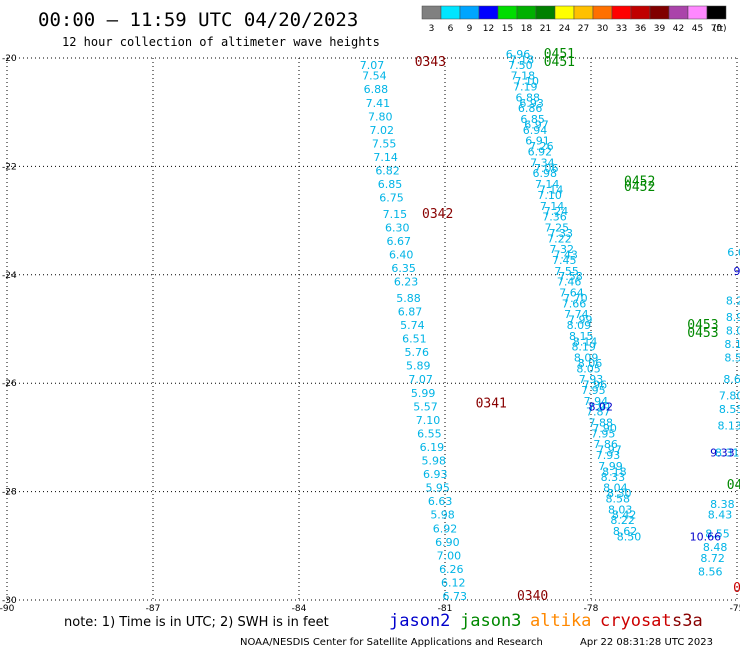  I want to click on swh-value-label: 7.55, so click(384, 143).